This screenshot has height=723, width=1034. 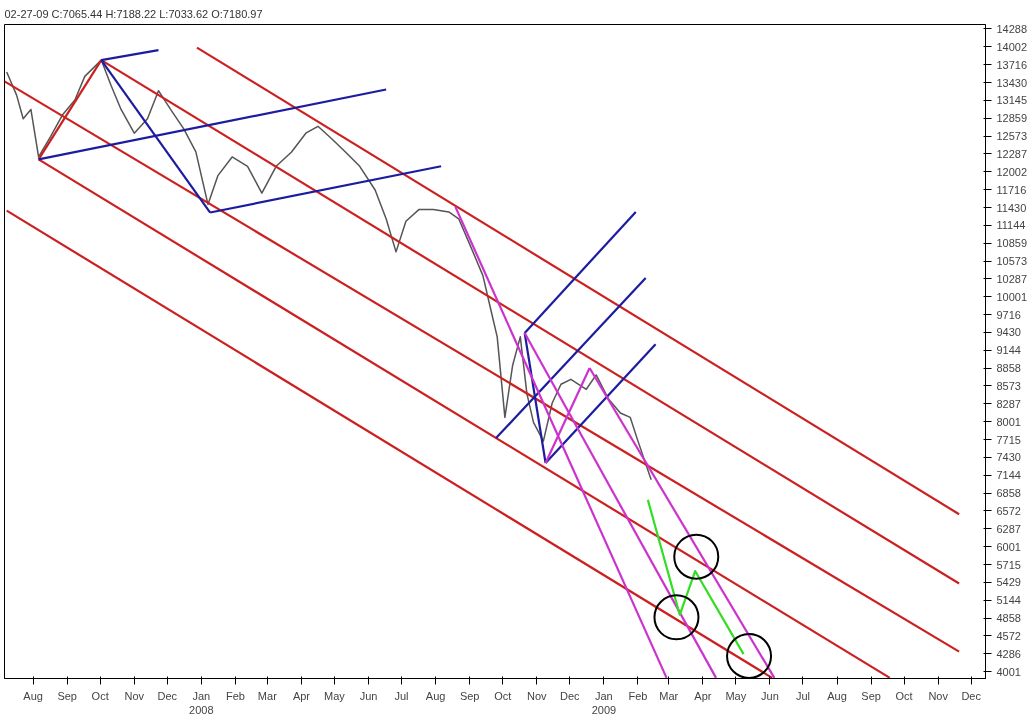 What do you see at coordinates (1012, 29) in the screenshot?
I see `y-tick-label: 14288` at bounding box center [1012, 29].